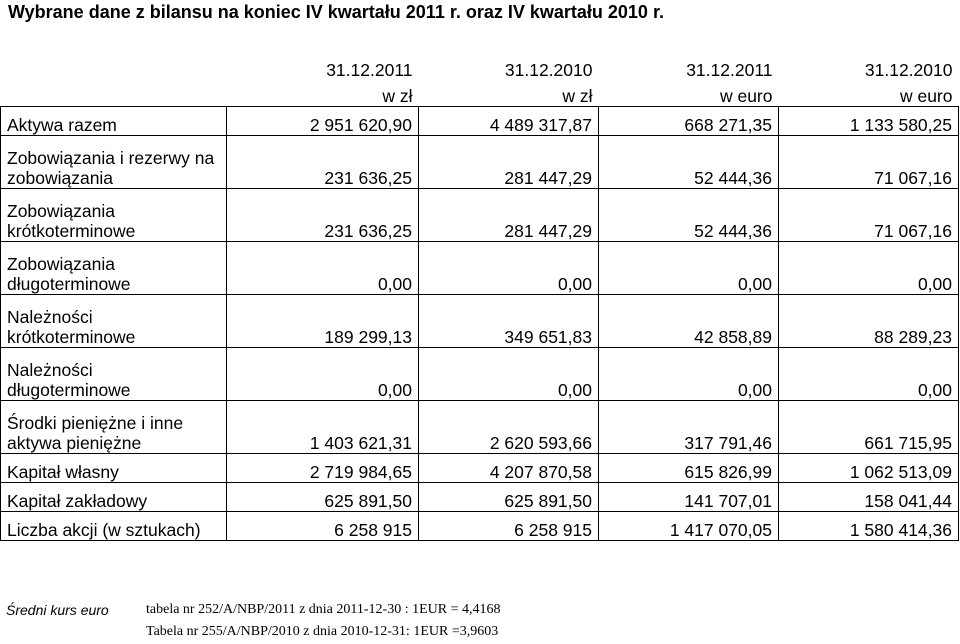 The width and height of the screenshot is (960, 644). Describe the element at coordinates (688, 121) in the screenshot. I see `value-cell: 668 271,35` at that location.